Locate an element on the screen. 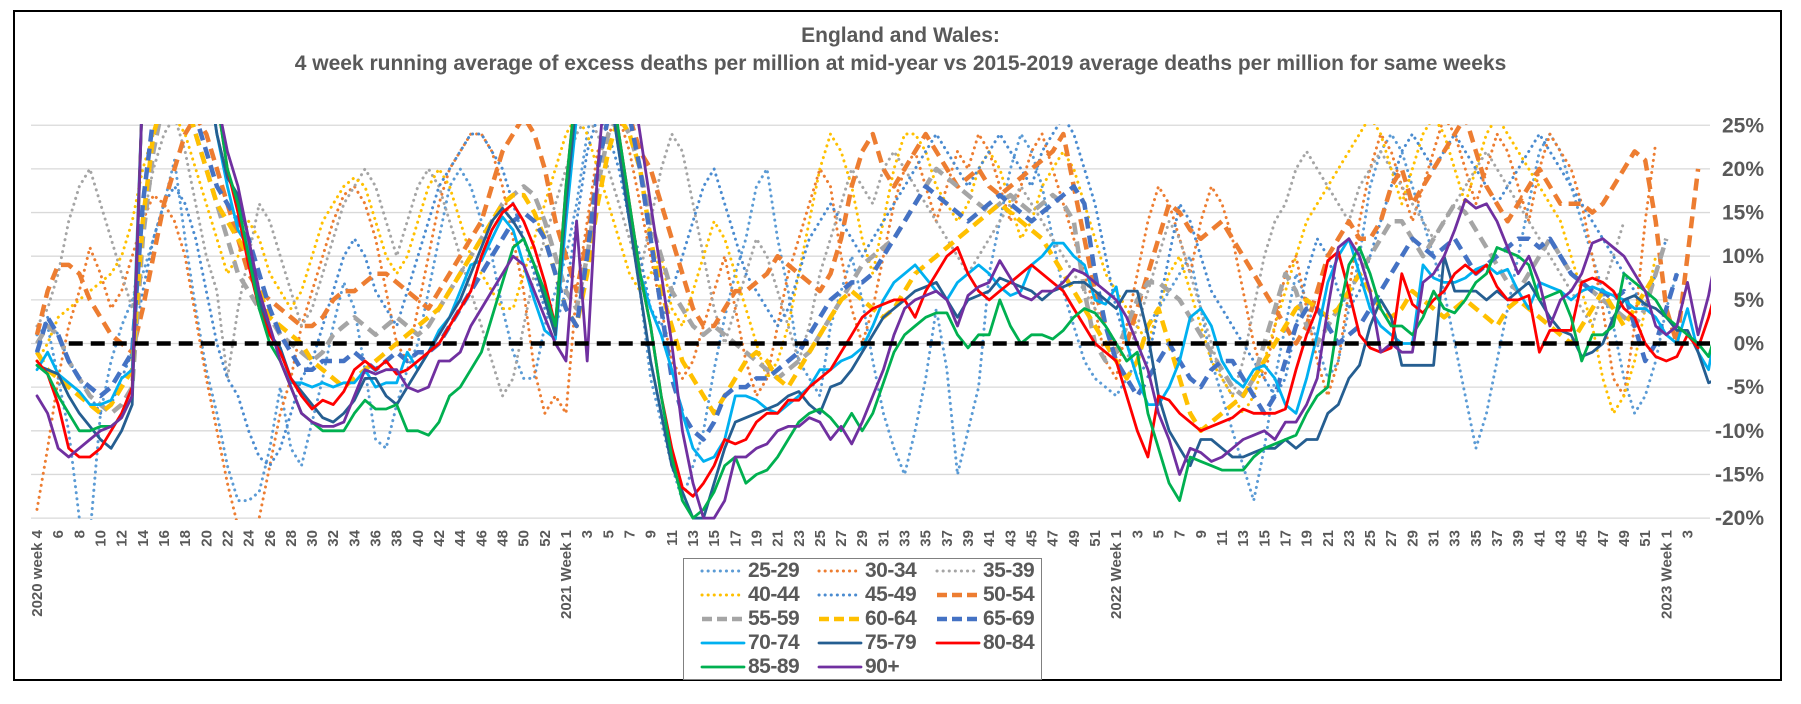 The height and width of the screenshot is (704, 1801). legend-label: 50-54 is located at coordinates (1009, 594).